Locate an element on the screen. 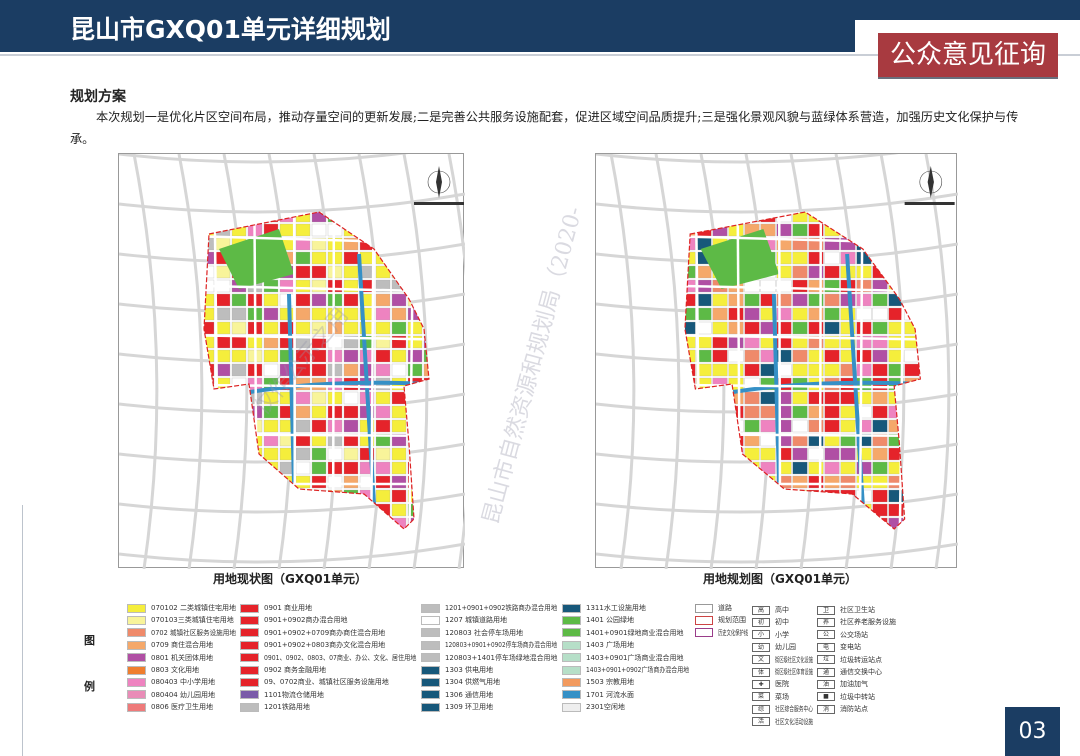  legend-label: 高中 is located at coordinates (782, 610).